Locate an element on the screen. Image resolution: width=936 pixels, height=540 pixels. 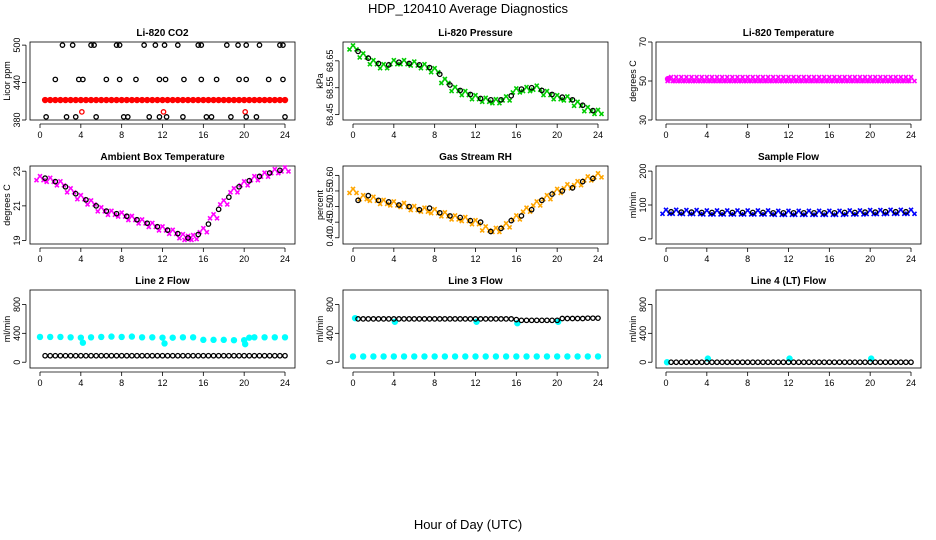
rh-x-tick-label-24: 24 is located at coordinates (598, 259).